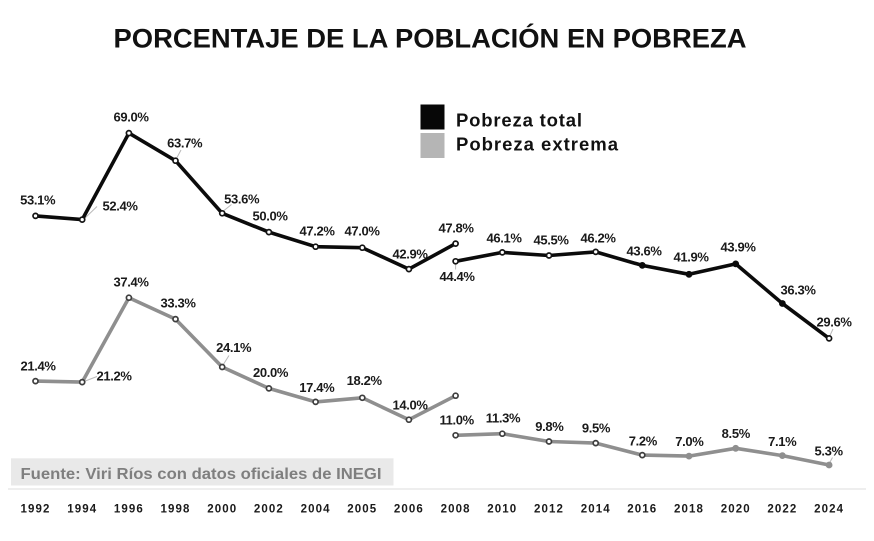  I want to click on svg-text: 2016, so click(642, 510).